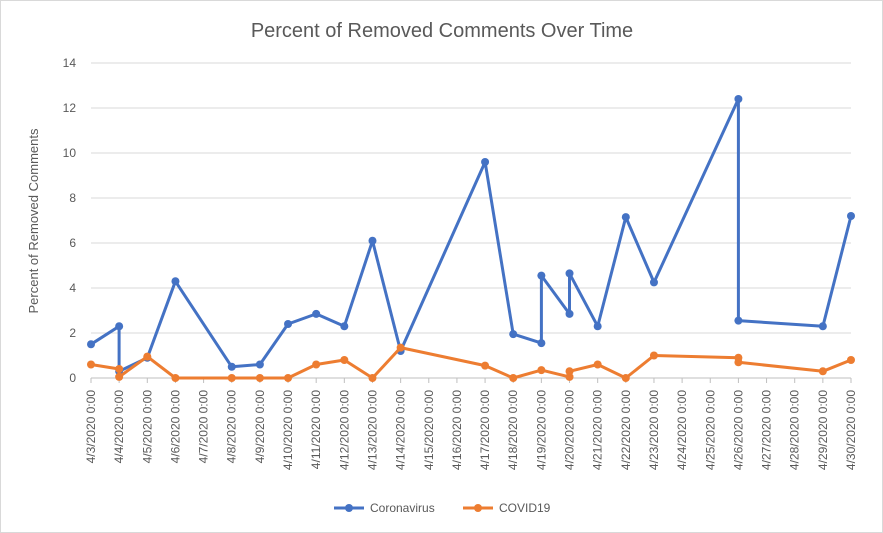 This screenshot has width=883, height=533. Describe the element at coordinates (72, 198) in the screenshot. I see `y-tick-label: 8` at that location.